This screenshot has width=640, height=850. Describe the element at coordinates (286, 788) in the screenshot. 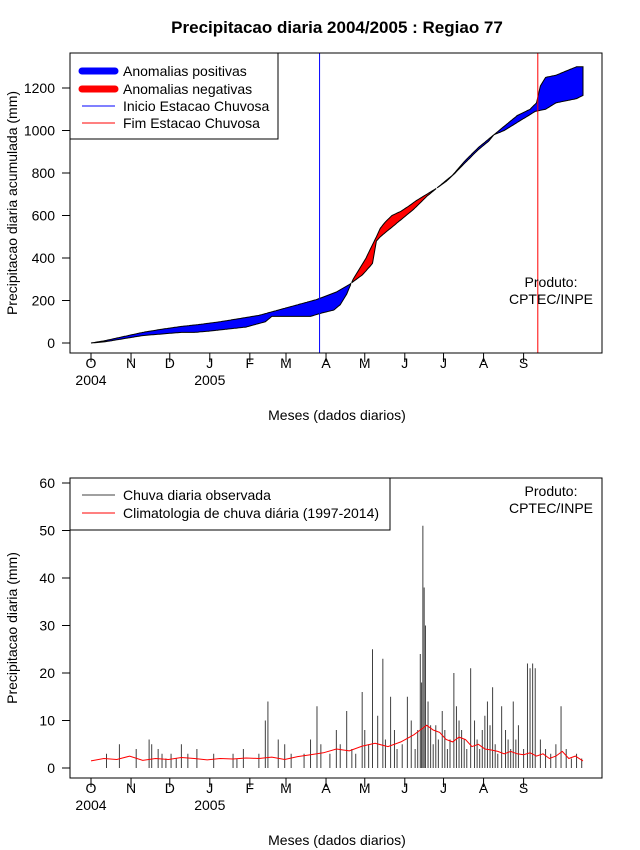

I see `bottom-x-tick-label-5: M` at that location.